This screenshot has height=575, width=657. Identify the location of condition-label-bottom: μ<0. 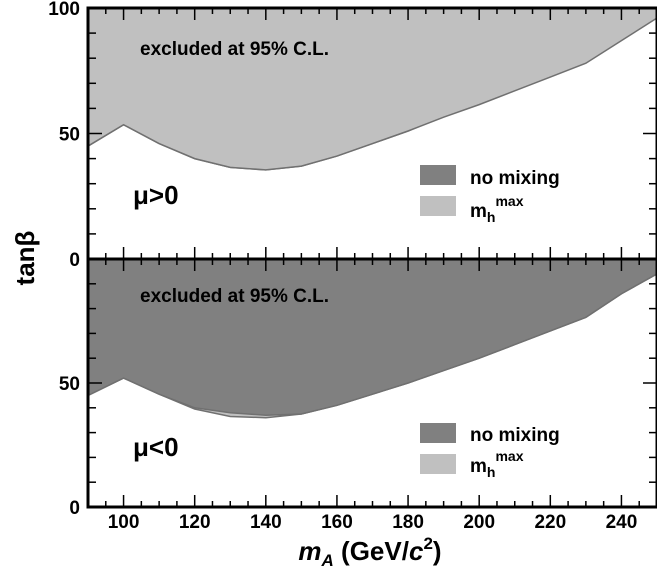
(156, 447).